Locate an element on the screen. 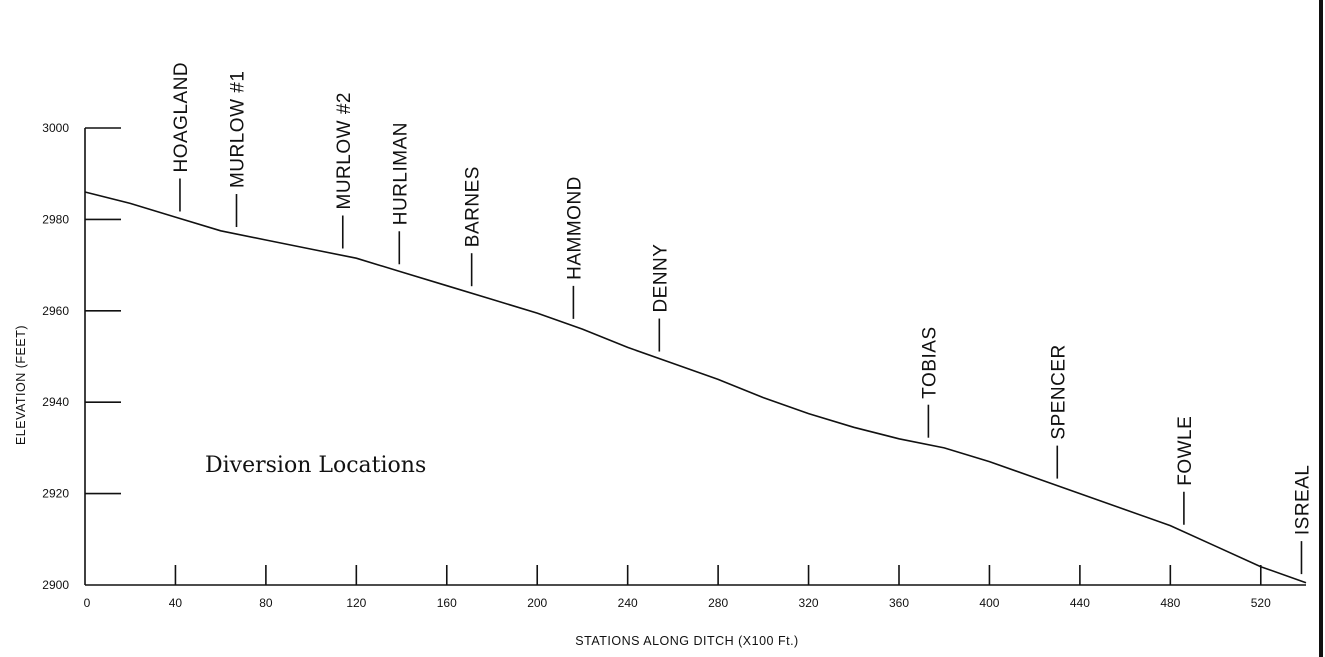 The height and width of the screenshot is (657, 1325). diversion-marker: ISREAL is located at coordinates (1302, 520).